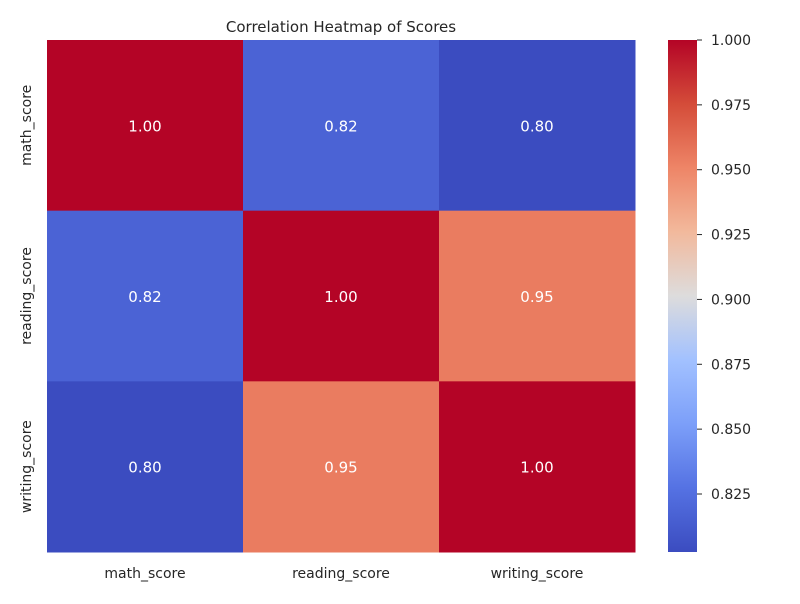  I want to click on y-tick-labels: math_score reading_score writing_score, so click(27, 299).